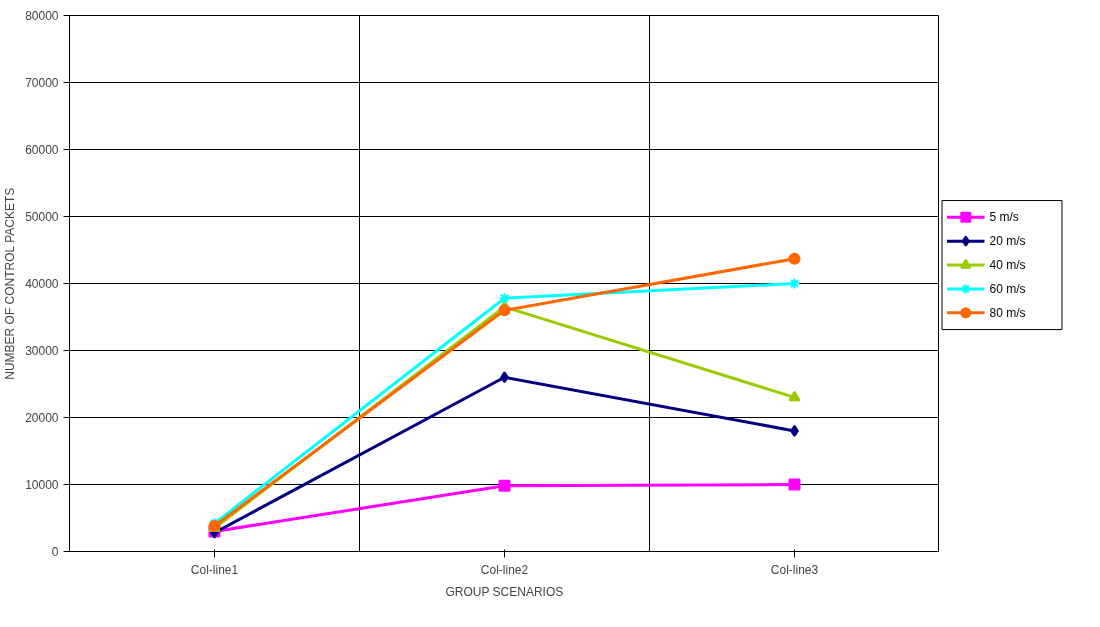 The image size is (1100, 627). I want to click on y-tick-label: 70000, so click(42, 83).